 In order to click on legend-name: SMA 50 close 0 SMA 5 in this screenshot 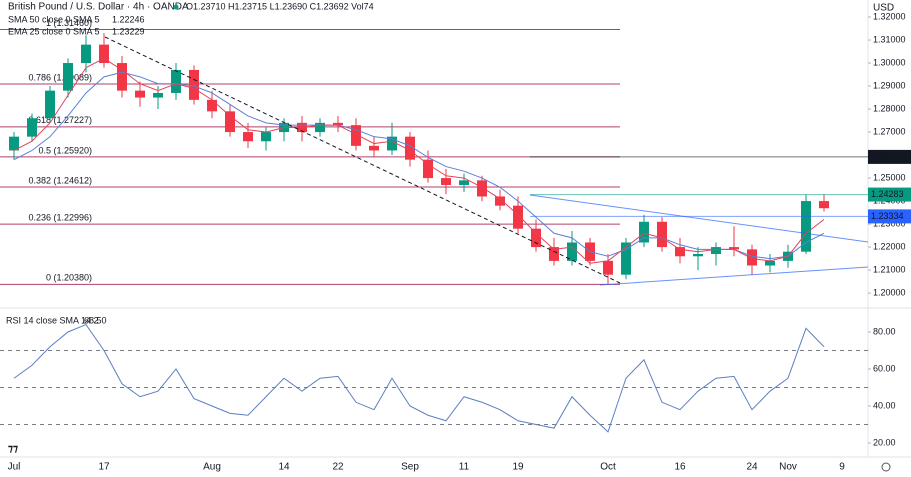, I will do `click(54, 19)`.